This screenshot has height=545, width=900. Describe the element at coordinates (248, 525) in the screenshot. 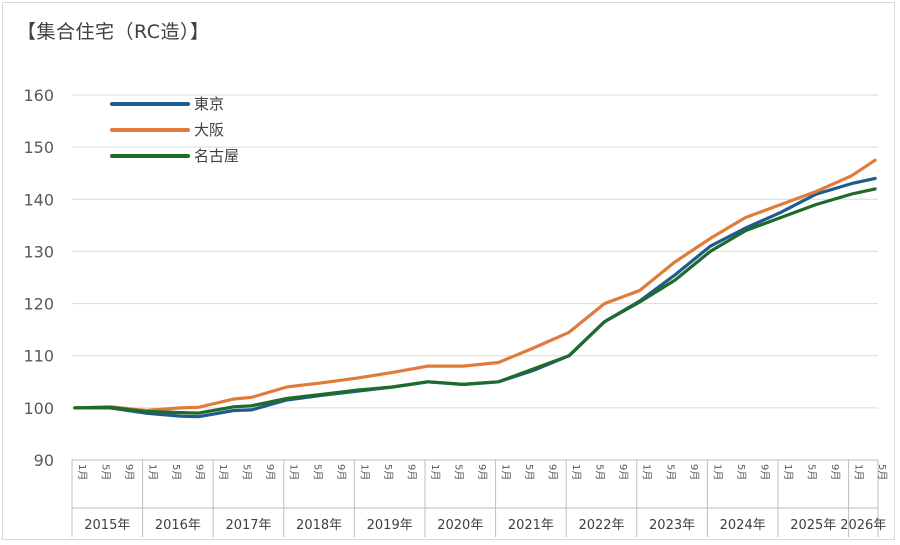

I see `x-year-label: 2017年` at that location.